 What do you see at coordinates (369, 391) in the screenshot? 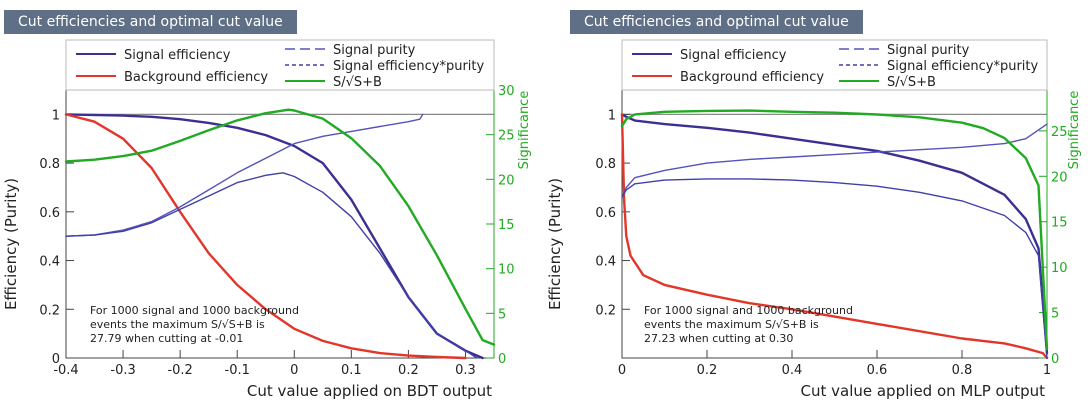
I see `x-axis-label: Cut value applied on BDT output` at bounding box center [369, 391].